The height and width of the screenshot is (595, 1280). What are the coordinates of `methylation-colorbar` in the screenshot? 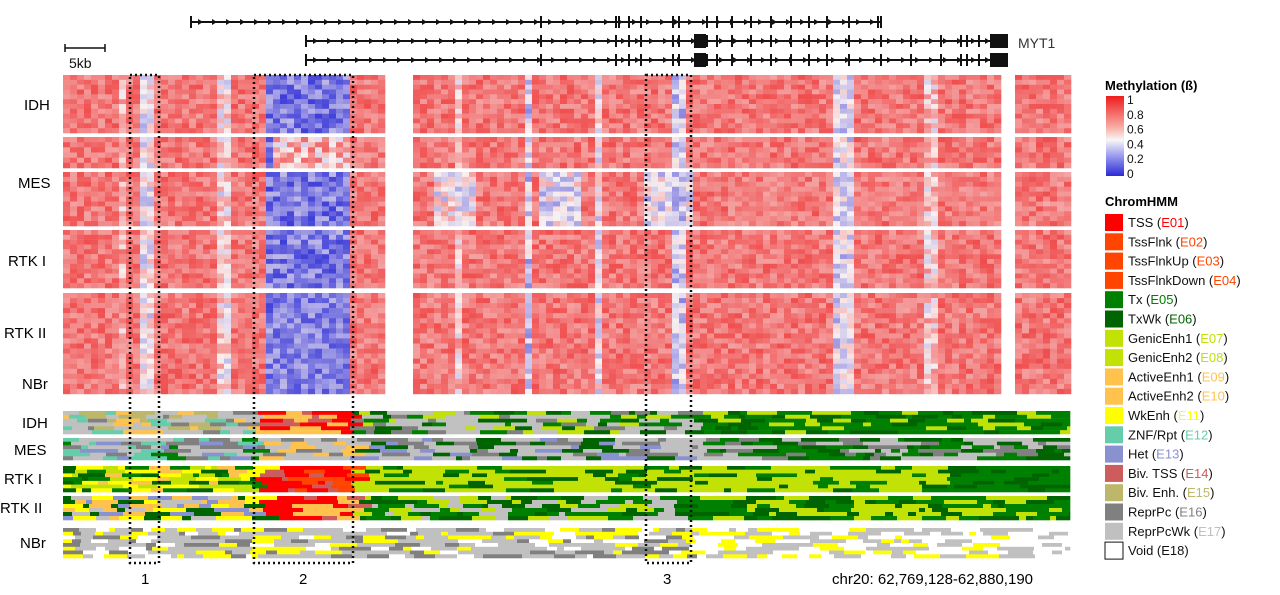 It's located at (1115, 136).